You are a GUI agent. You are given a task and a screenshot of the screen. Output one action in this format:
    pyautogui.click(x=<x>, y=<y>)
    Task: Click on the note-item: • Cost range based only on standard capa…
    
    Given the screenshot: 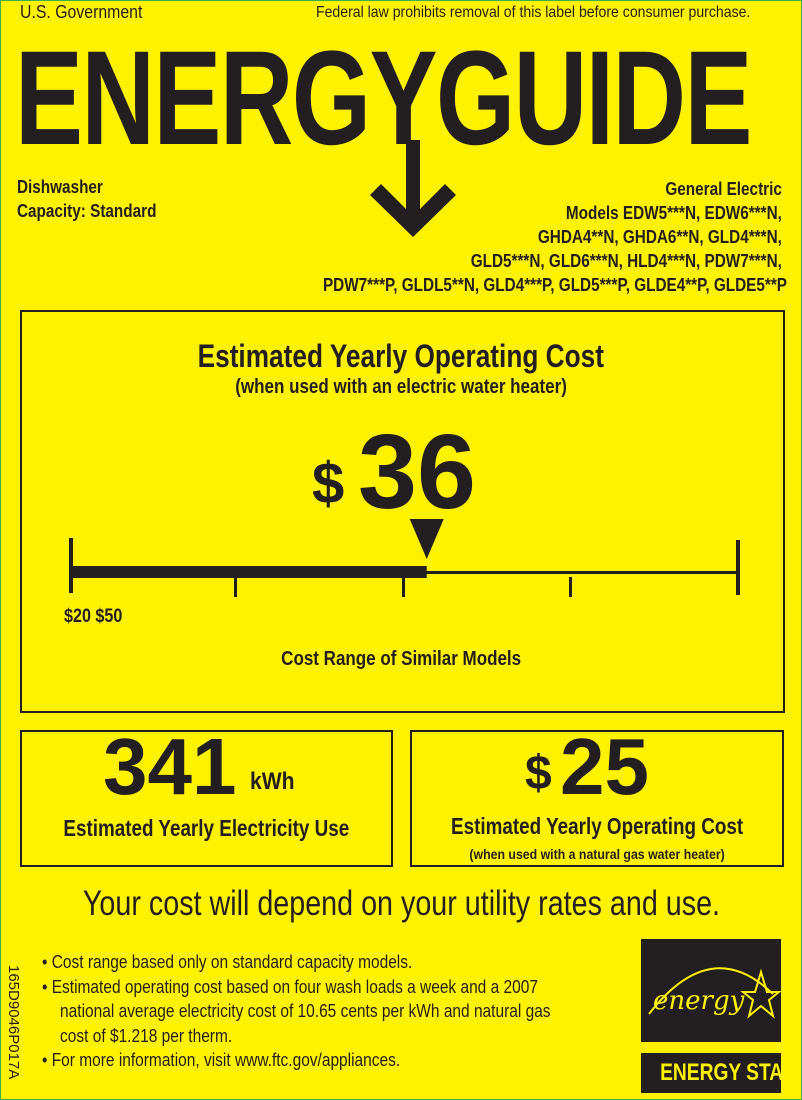 What is the action you would take?
    pyautogui.click(x=227, y=962)
    